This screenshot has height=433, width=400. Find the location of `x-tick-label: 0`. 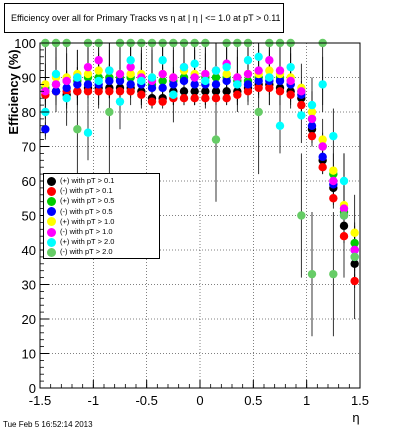

x-tick-label: 0 is located at coordinates (199, 400).